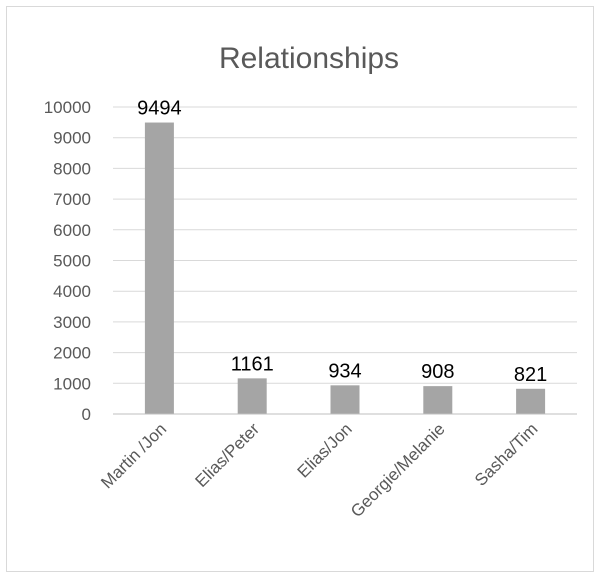 This screenshot has height=578, width=600. I want to click on y-tick-label: 9000, so click(72, 138).